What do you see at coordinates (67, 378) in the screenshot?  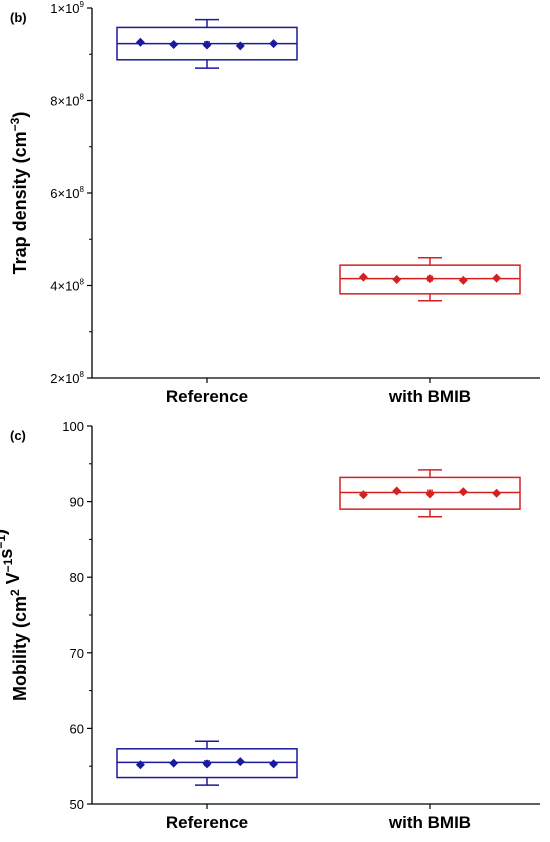 I see `y-tick-label: 2×10⁸` at bounding box center [67, 378].